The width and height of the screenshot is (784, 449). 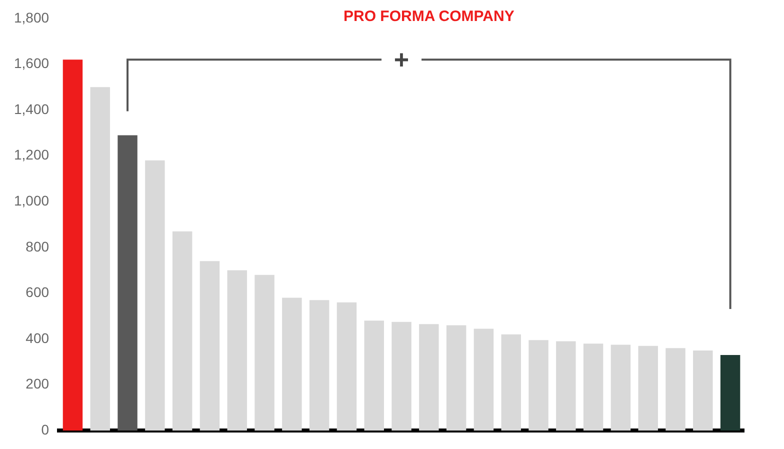 I want to click on y-tick-label: 600, so click(x=38, y=292).